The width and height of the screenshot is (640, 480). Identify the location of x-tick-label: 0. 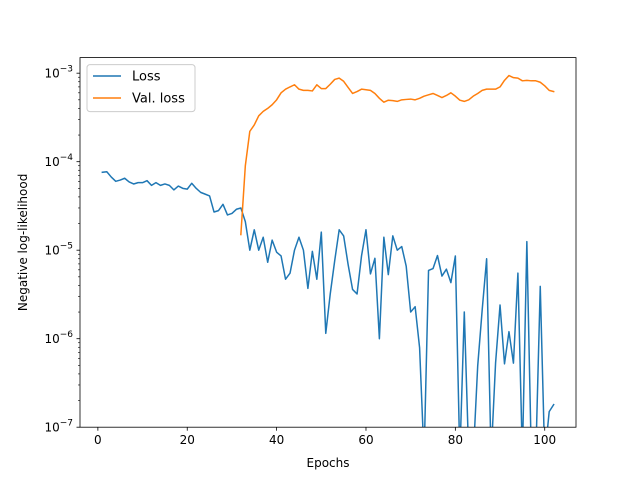
(98, 440).